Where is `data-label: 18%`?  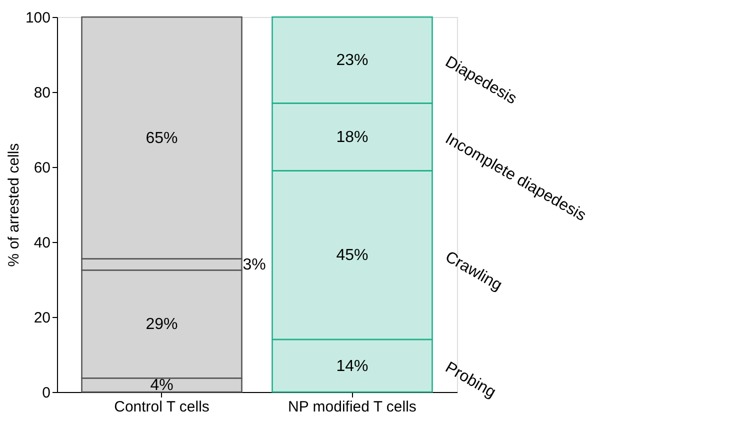 data-label: 18% is located at coordinates (352, 137).